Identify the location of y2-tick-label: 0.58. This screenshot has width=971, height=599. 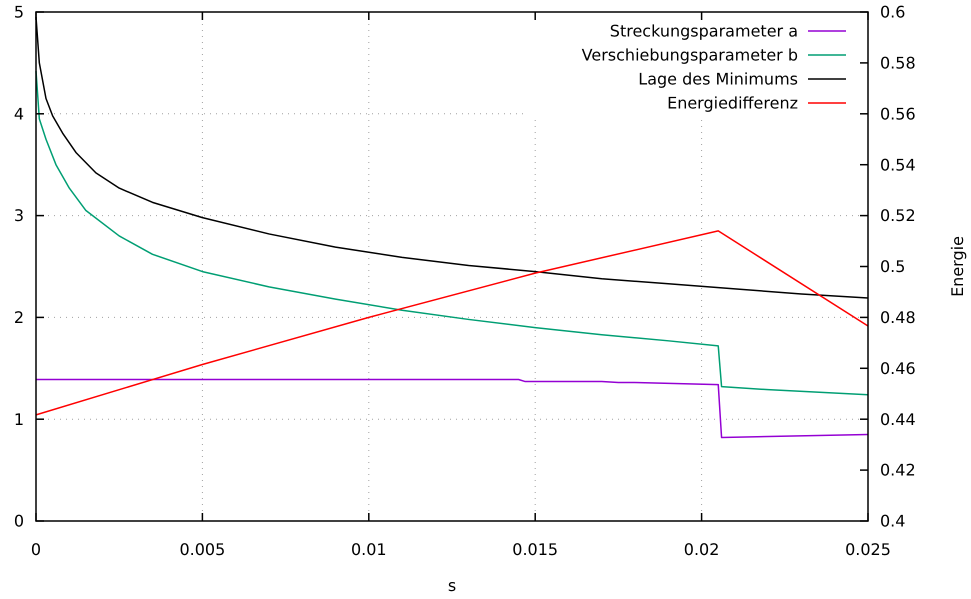
(898, 63).